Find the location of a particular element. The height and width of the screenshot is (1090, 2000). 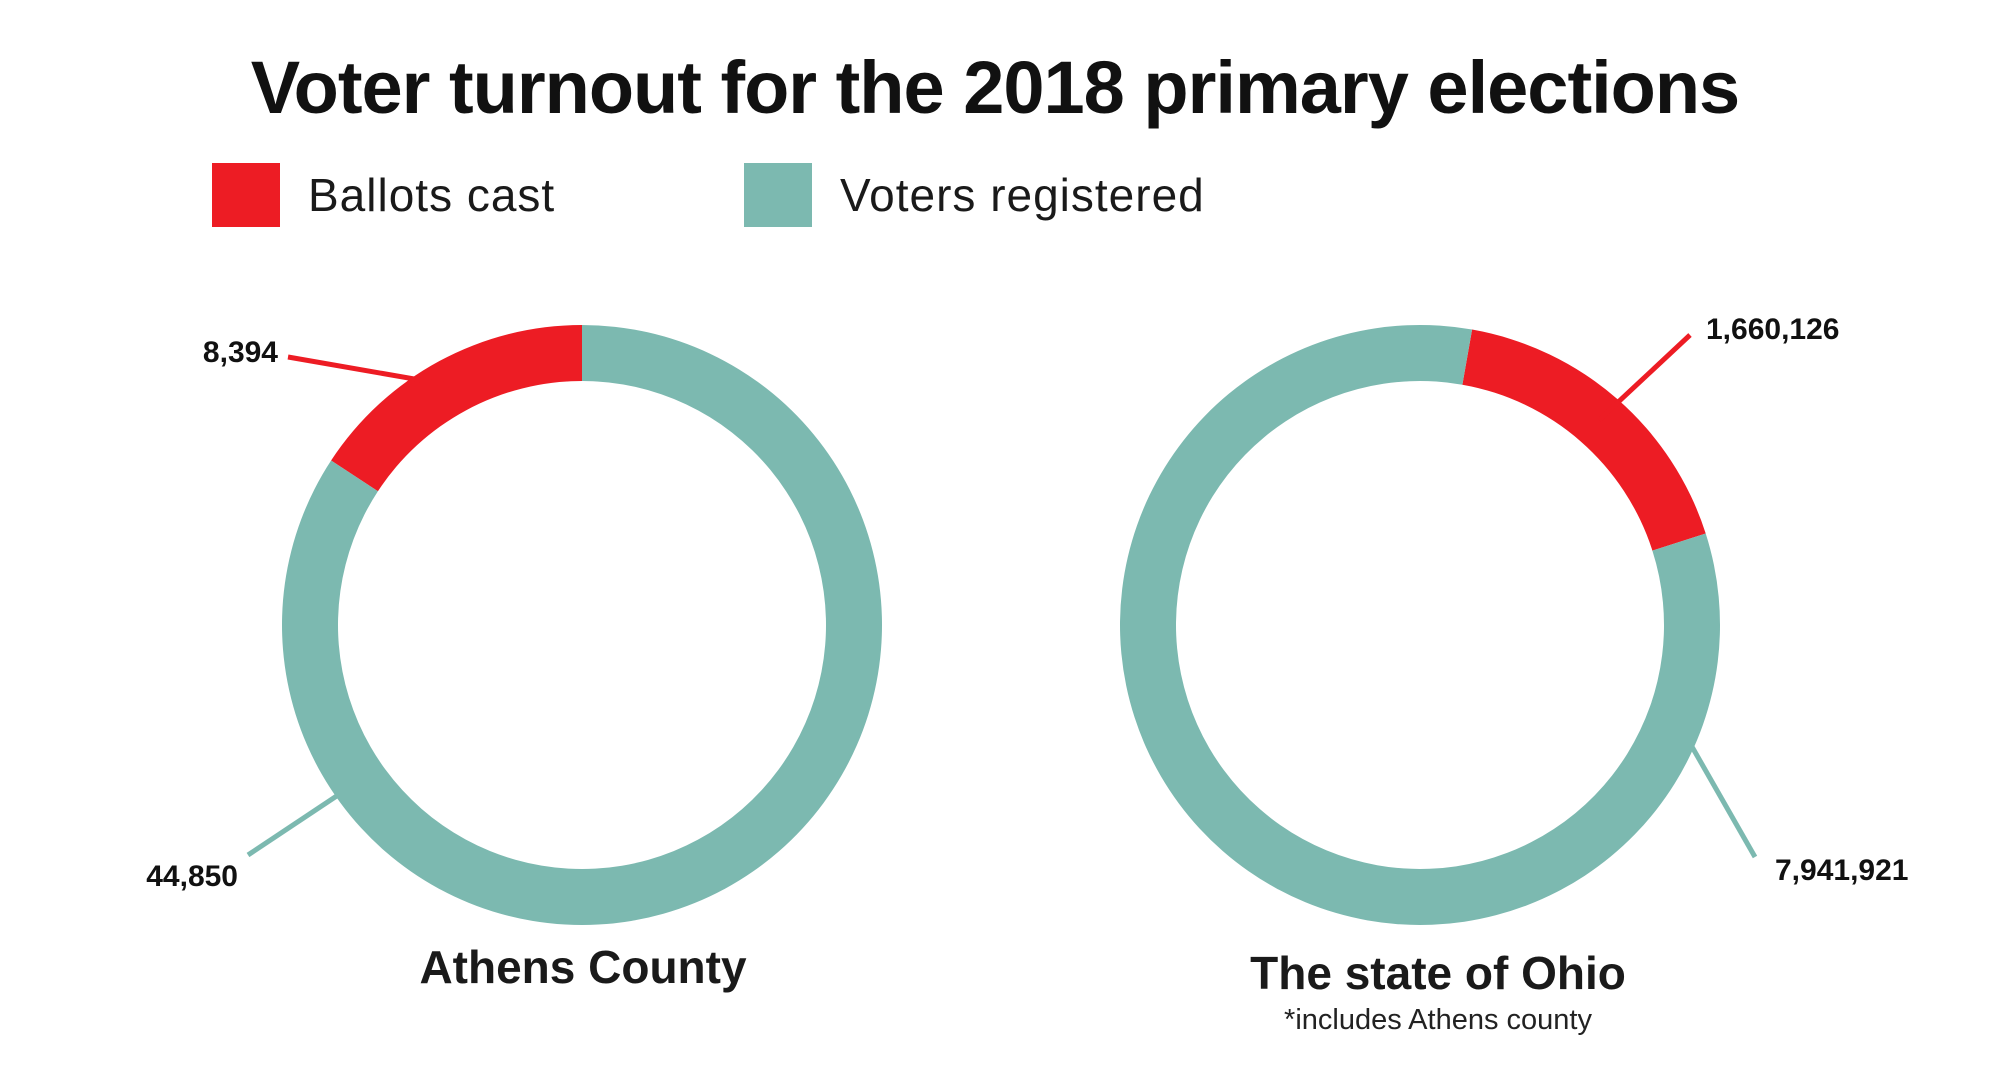

chart-caption-athens-county: Athens County is located at coordinates (583, 967).